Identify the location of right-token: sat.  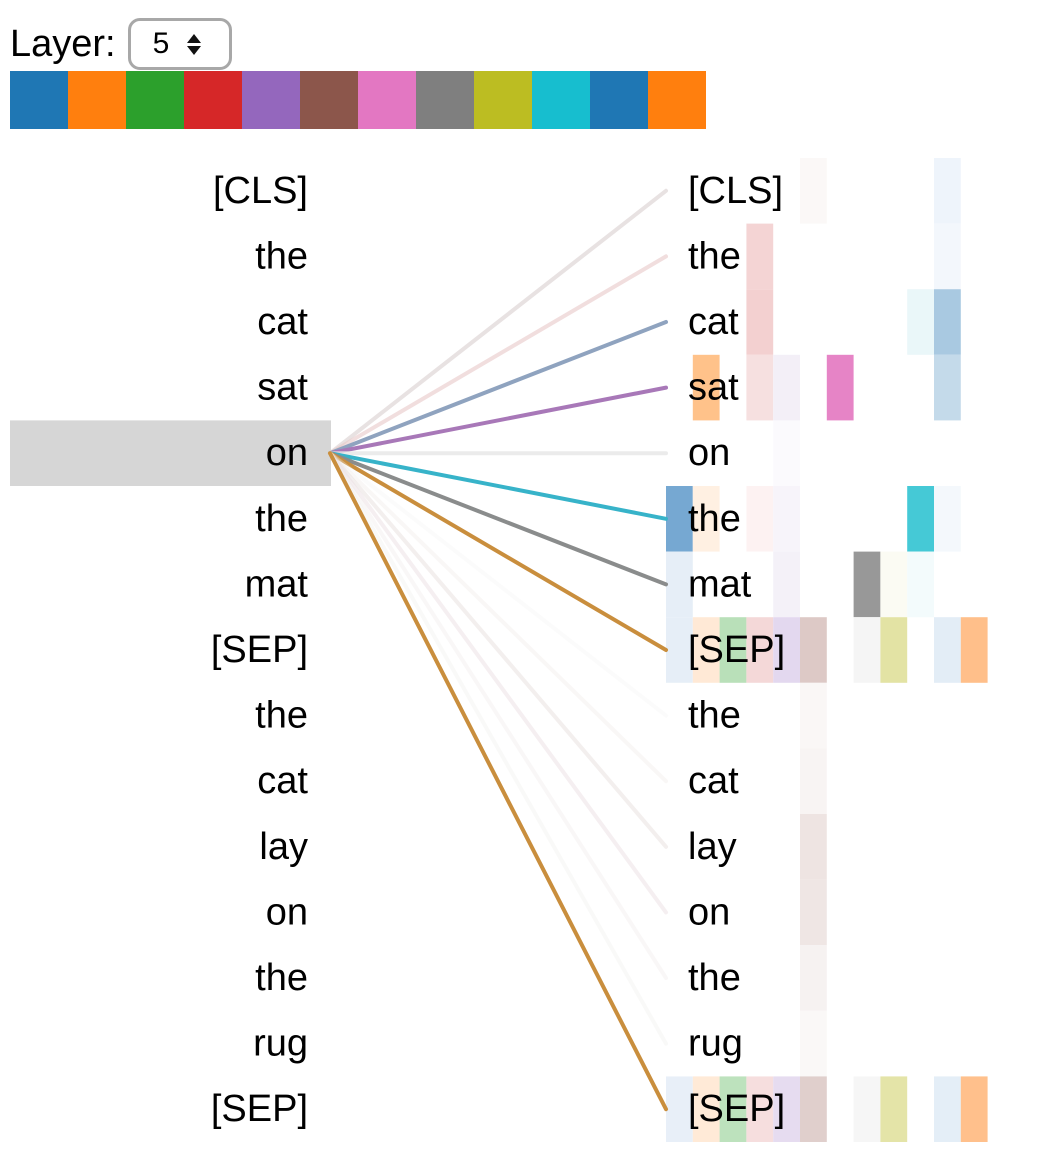
(713, 388).